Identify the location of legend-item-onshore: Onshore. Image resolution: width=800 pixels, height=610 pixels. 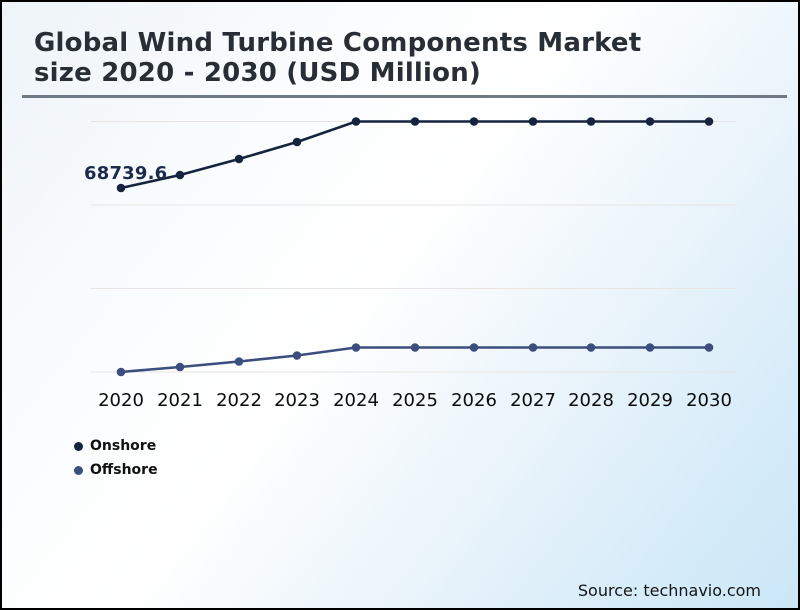
(116, 446).